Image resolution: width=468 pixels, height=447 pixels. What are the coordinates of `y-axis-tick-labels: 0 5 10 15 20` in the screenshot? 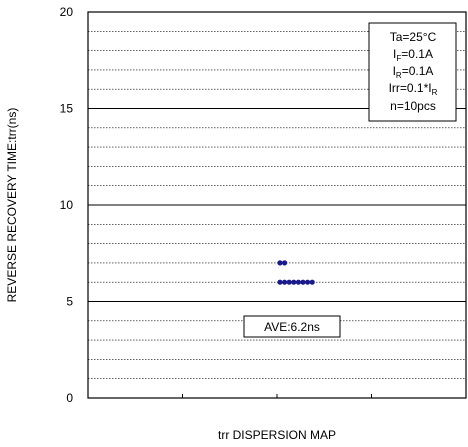 It's located at (67, 205).